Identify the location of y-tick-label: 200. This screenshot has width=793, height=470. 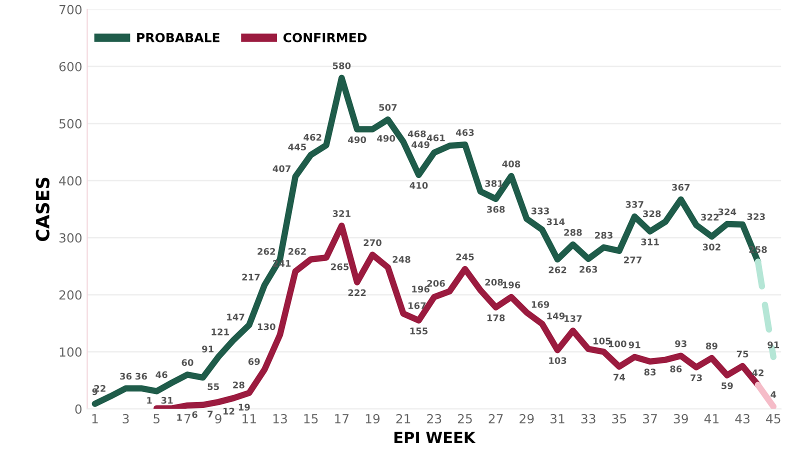
(70, 295).